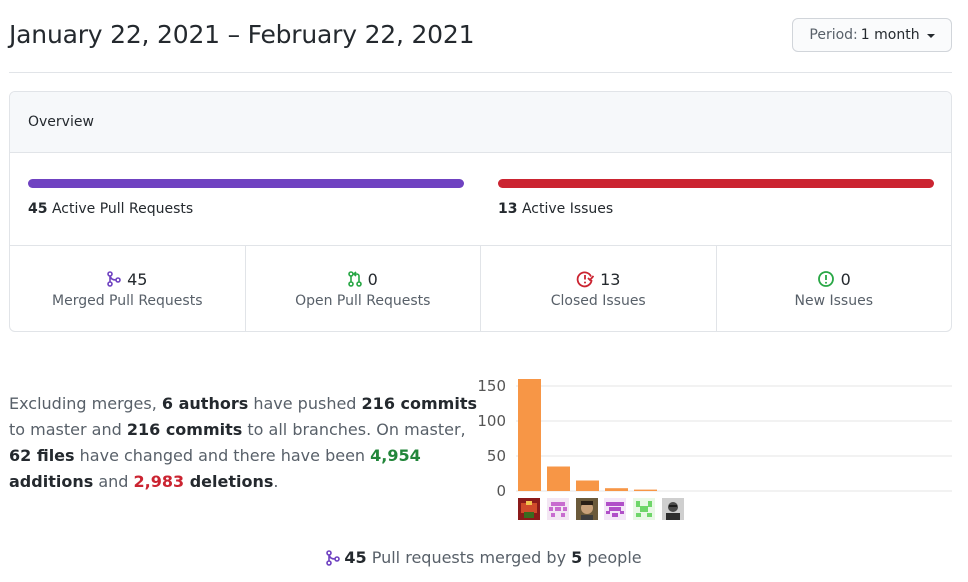 The height and width of the screenshot is (582, 968). I want to click on stat-merged-prs: 45 Merged Pull Requests, so click(128, 288).